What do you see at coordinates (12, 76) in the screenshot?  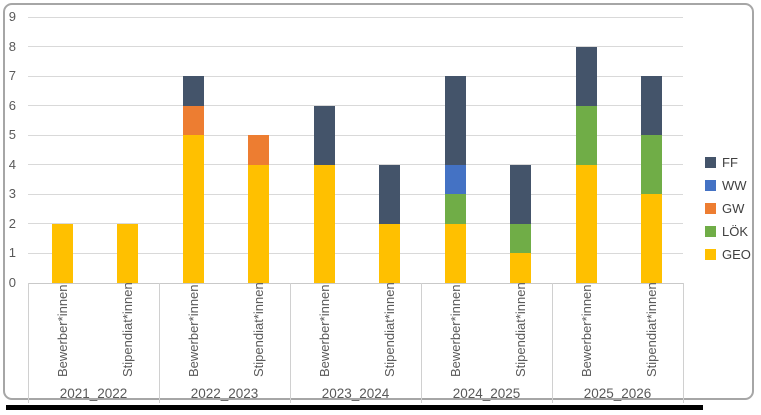 I see `y-axis-tick-label: 7` at bounding box center [12, 76].